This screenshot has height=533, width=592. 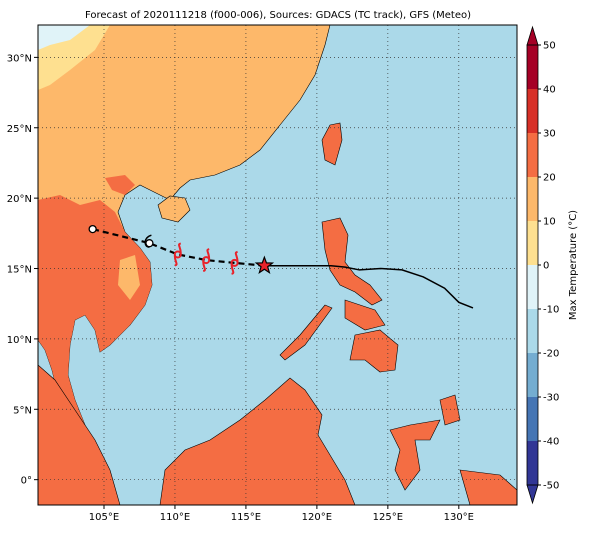 I want to click on land, so click(x=129, y=277).